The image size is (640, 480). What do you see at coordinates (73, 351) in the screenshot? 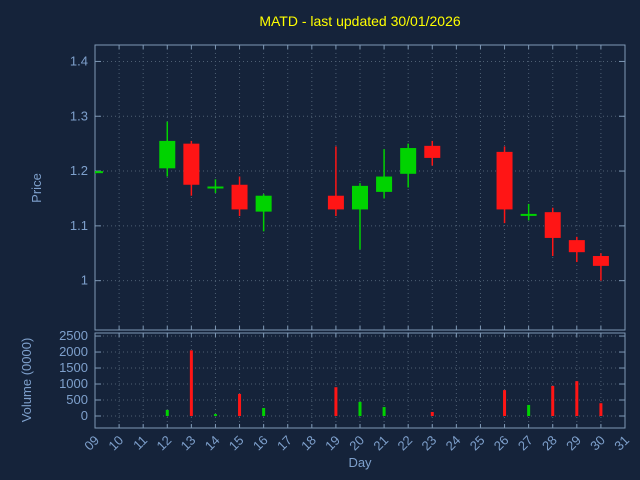
I see `volume-tick-label: 2000` at bounding box center [73, 351].